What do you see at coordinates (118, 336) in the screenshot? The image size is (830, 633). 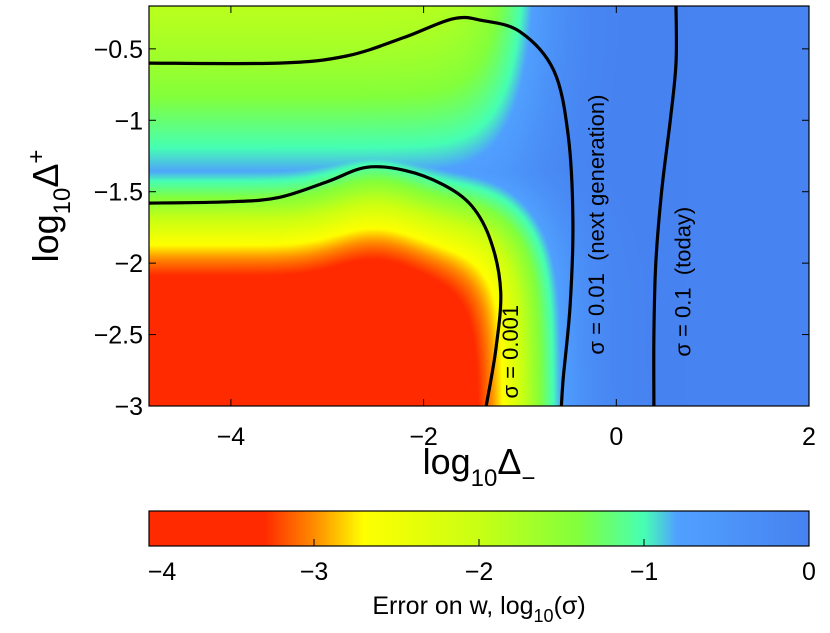 I see `y-tick-label: −2.5` at bounding box center [118, 336].